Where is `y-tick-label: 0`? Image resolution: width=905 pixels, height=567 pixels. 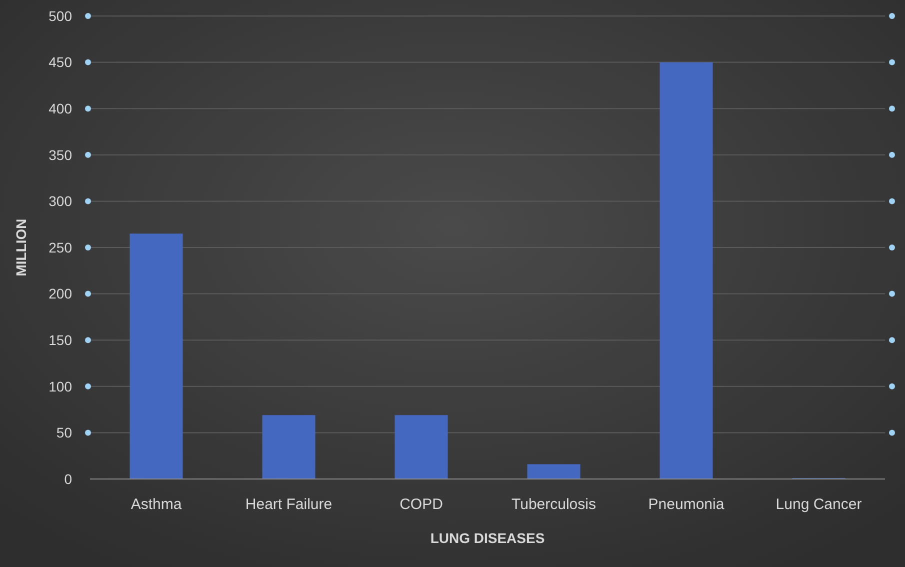 y-tick-label: 0 is located at coordinates (68, 478).